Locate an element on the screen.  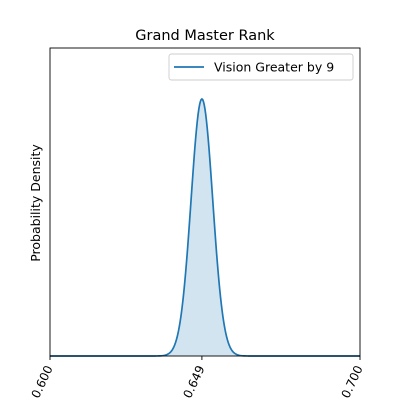
legend-box is located at coordinates (261, 67).